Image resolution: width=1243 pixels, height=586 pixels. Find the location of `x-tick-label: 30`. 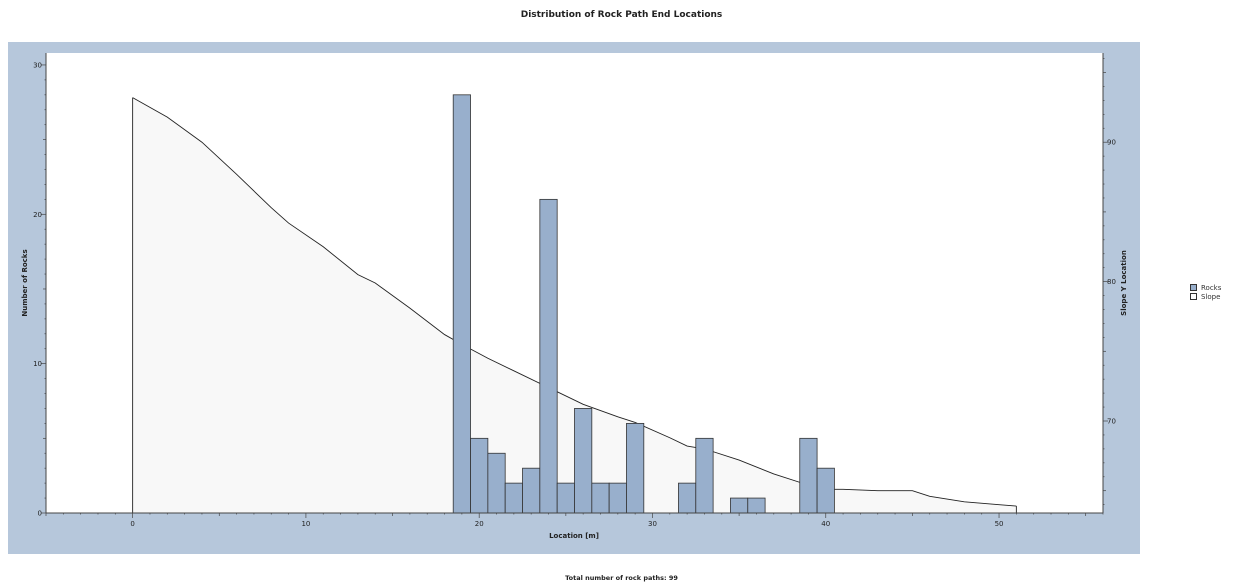

x-tick-label: 30 is located at coordinates (652, 524).